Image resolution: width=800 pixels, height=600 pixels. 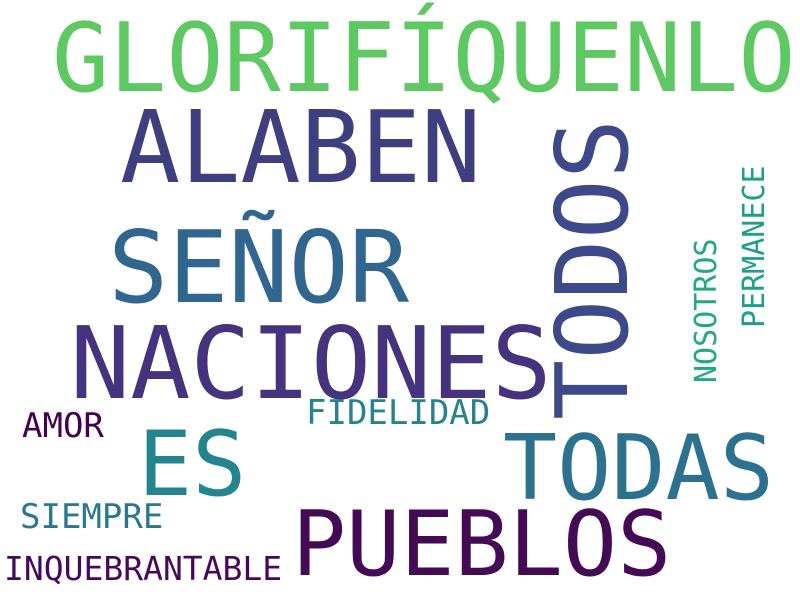 What do you see at coordinates (92, 517) in the screenshot?
I see `word-siempre: SIEMPRE` at bounding box center [92, 517].